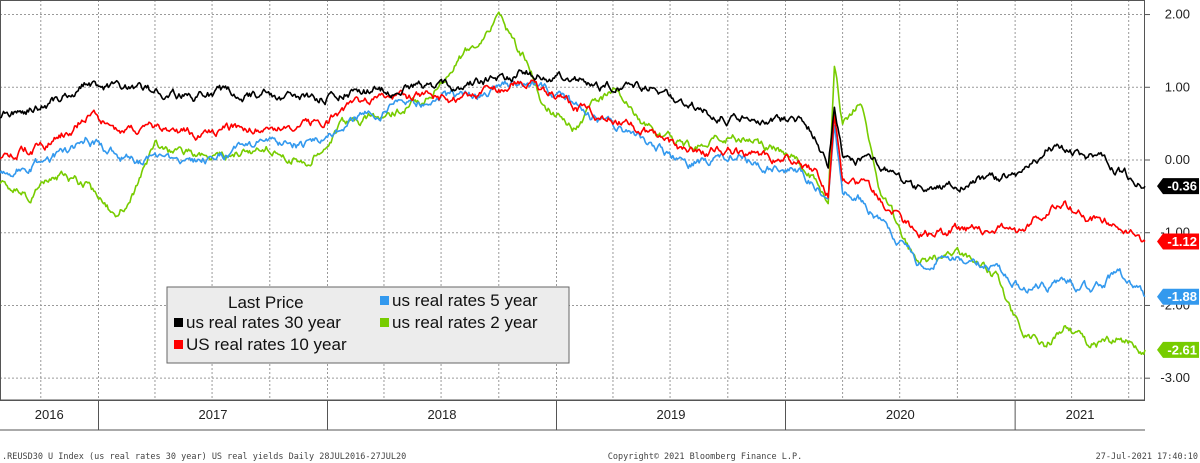 Image resolution: width=1200 pixels, height=463 pixels. Describe the element at coordinates (572, 415) in the screenshot. I see `x-axis-year-band: 2016 2017 2018 2019 2020 2021` at that location.